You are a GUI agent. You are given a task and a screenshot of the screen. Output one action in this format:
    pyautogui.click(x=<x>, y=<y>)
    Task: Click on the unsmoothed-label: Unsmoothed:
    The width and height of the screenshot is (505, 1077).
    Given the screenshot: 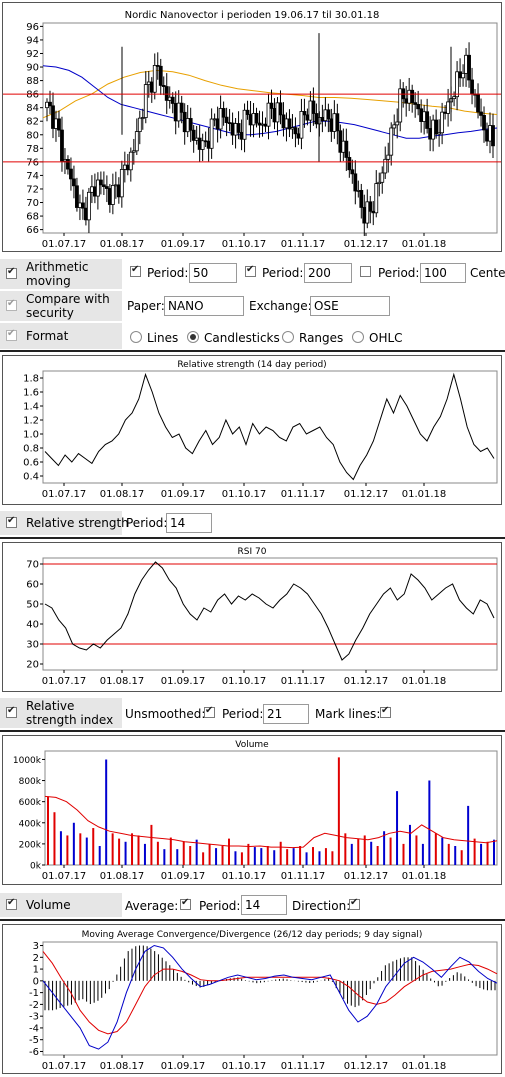 What is the action you would take?
    pyautogui.click(x=165, y=714)
    